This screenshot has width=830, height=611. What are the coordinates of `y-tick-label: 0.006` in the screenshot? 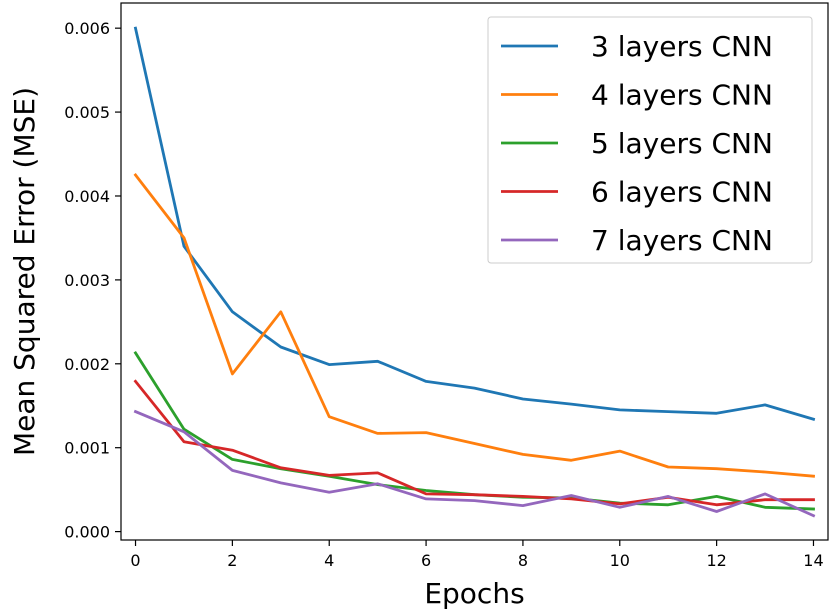 It's located at (87, 28).